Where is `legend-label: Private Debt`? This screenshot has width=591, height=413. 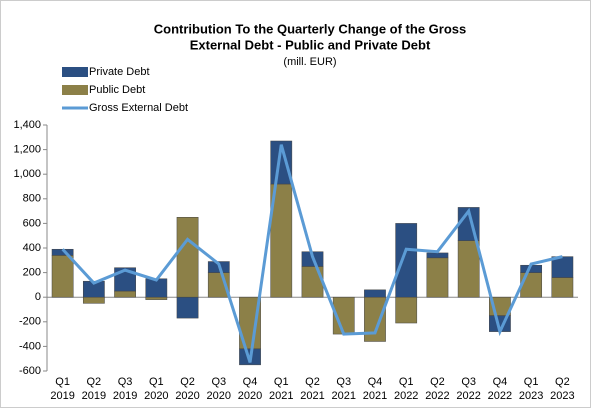 legend-label: Private Debt is located at coordinates (119, 72).